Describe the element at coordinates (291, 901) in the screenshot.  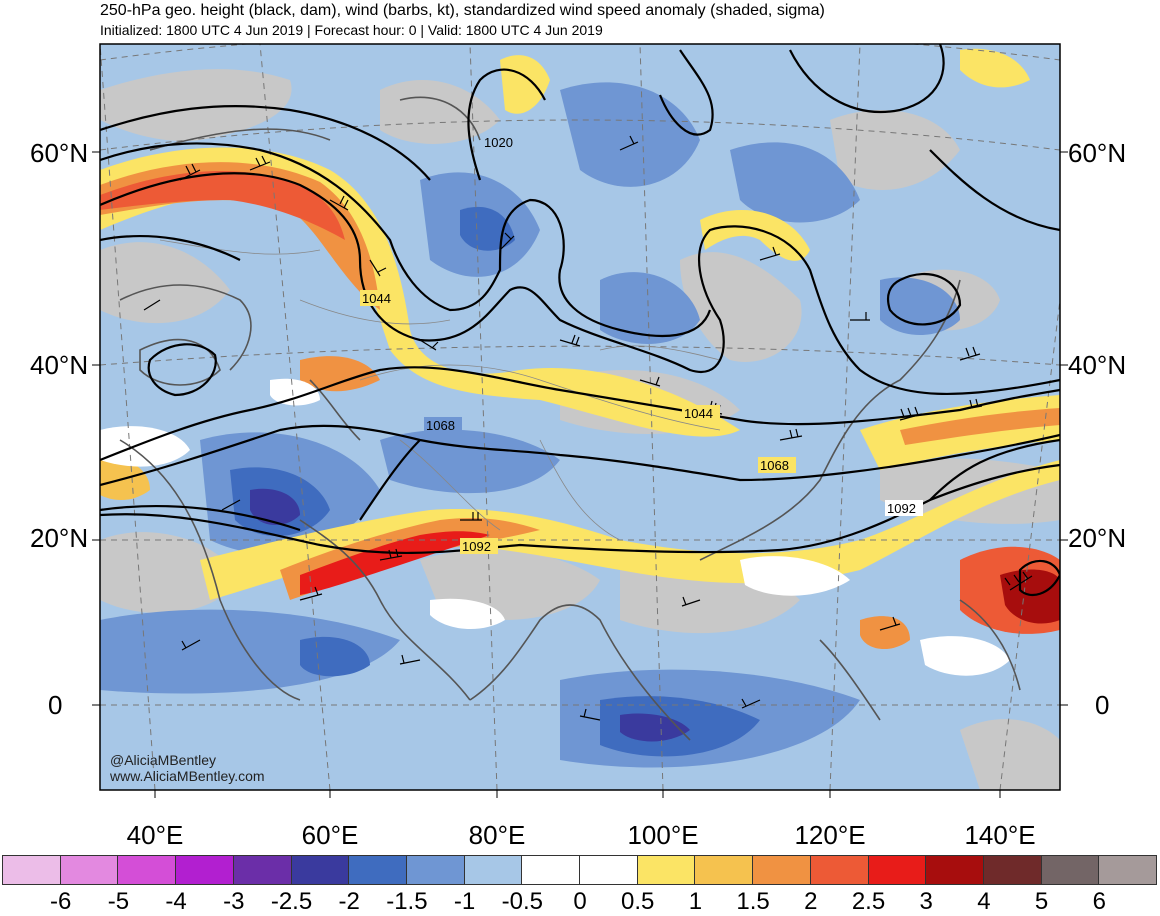
I see `colorbar-tick-label: -2.5` at that location.